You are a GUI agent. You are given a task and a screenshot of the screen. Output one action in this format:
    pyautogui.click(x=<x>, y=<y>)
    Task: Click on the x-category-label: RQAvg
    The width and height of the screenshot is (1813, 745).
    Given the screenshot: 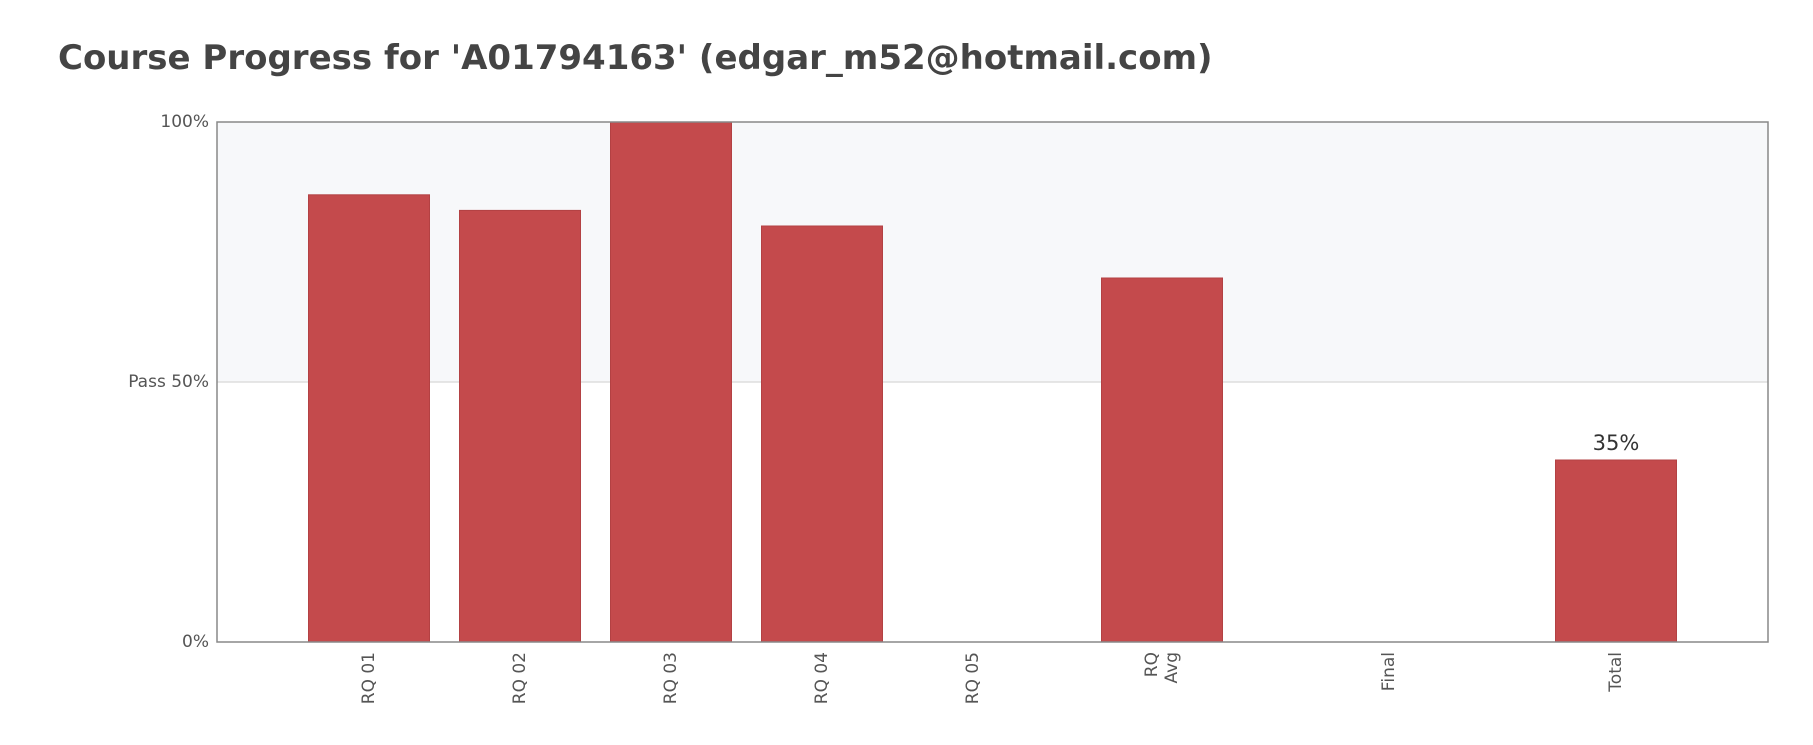 What is the action you would take?
    pyautogui.click(x=1162, y=668)
    